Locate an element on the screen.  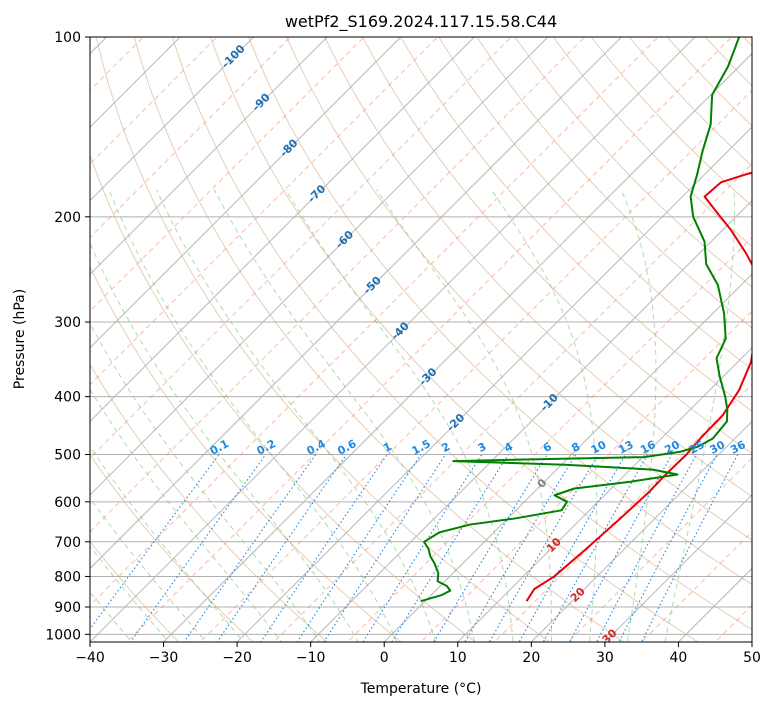
x-tick-label: −10 is located at coordinates (311, 658).